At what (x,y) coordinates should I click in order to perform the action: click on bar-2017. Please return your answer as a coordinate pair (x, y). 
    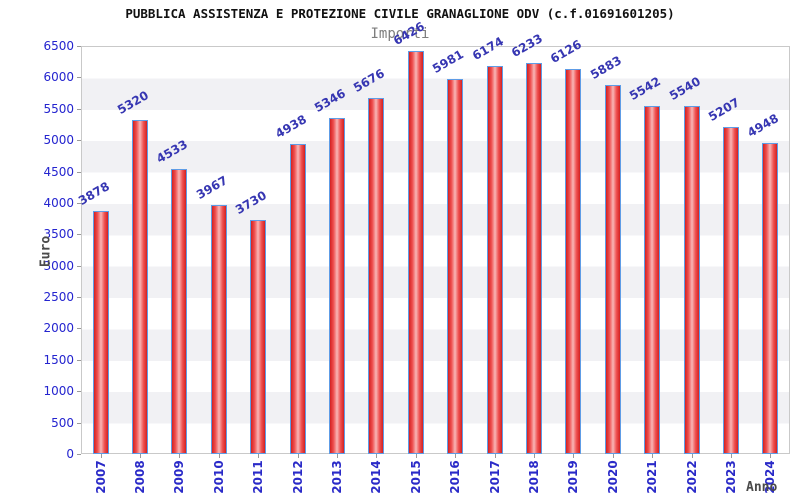
    Looking at the image, I should click on (494, 260).